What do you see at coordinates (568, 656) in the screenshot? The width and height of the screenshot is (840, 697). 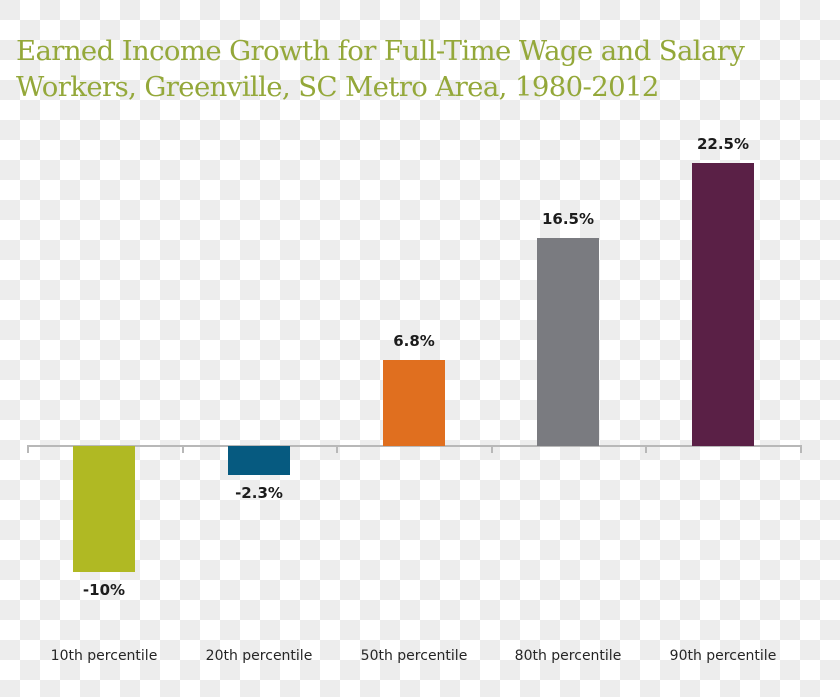 I see `x-axis-category-label: 80th percentile` at bounding box center [568, 656].